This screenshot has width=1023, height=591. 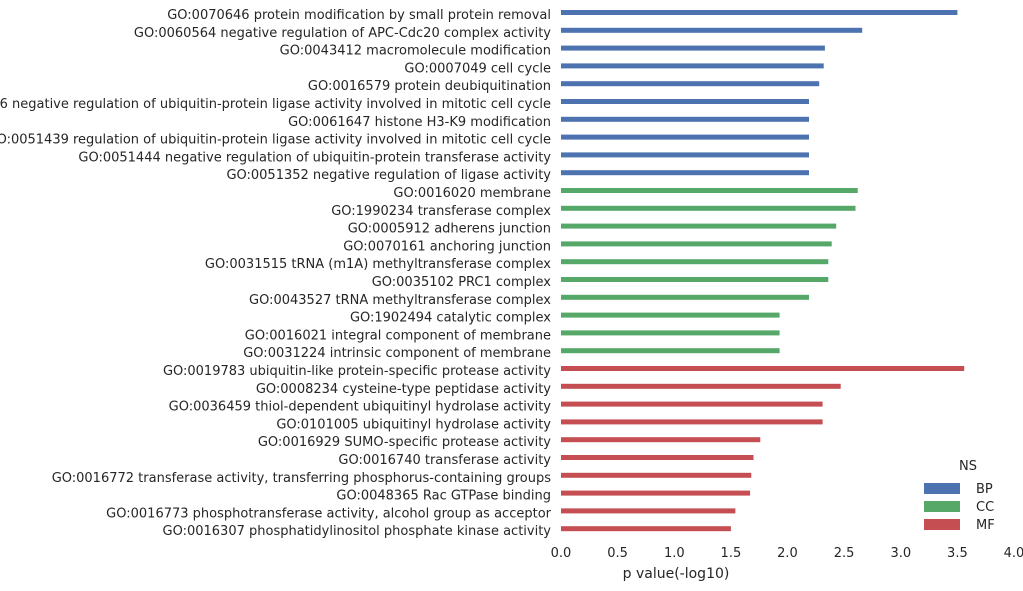 I want to click on category-label: GO:0016579 protein deubiquitination, so click(x=429, y=86).